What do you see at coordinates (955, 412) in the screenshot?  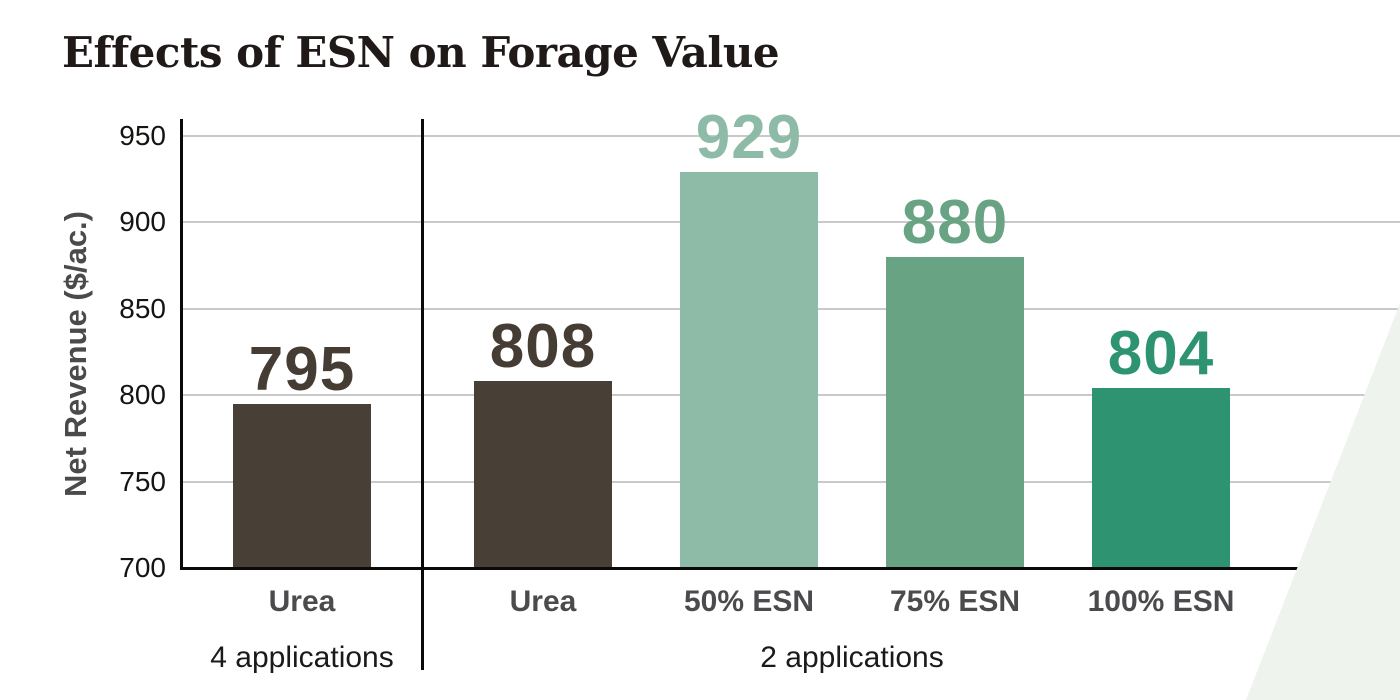 I see `bar-75-esn` at bounding box center [955, 412].